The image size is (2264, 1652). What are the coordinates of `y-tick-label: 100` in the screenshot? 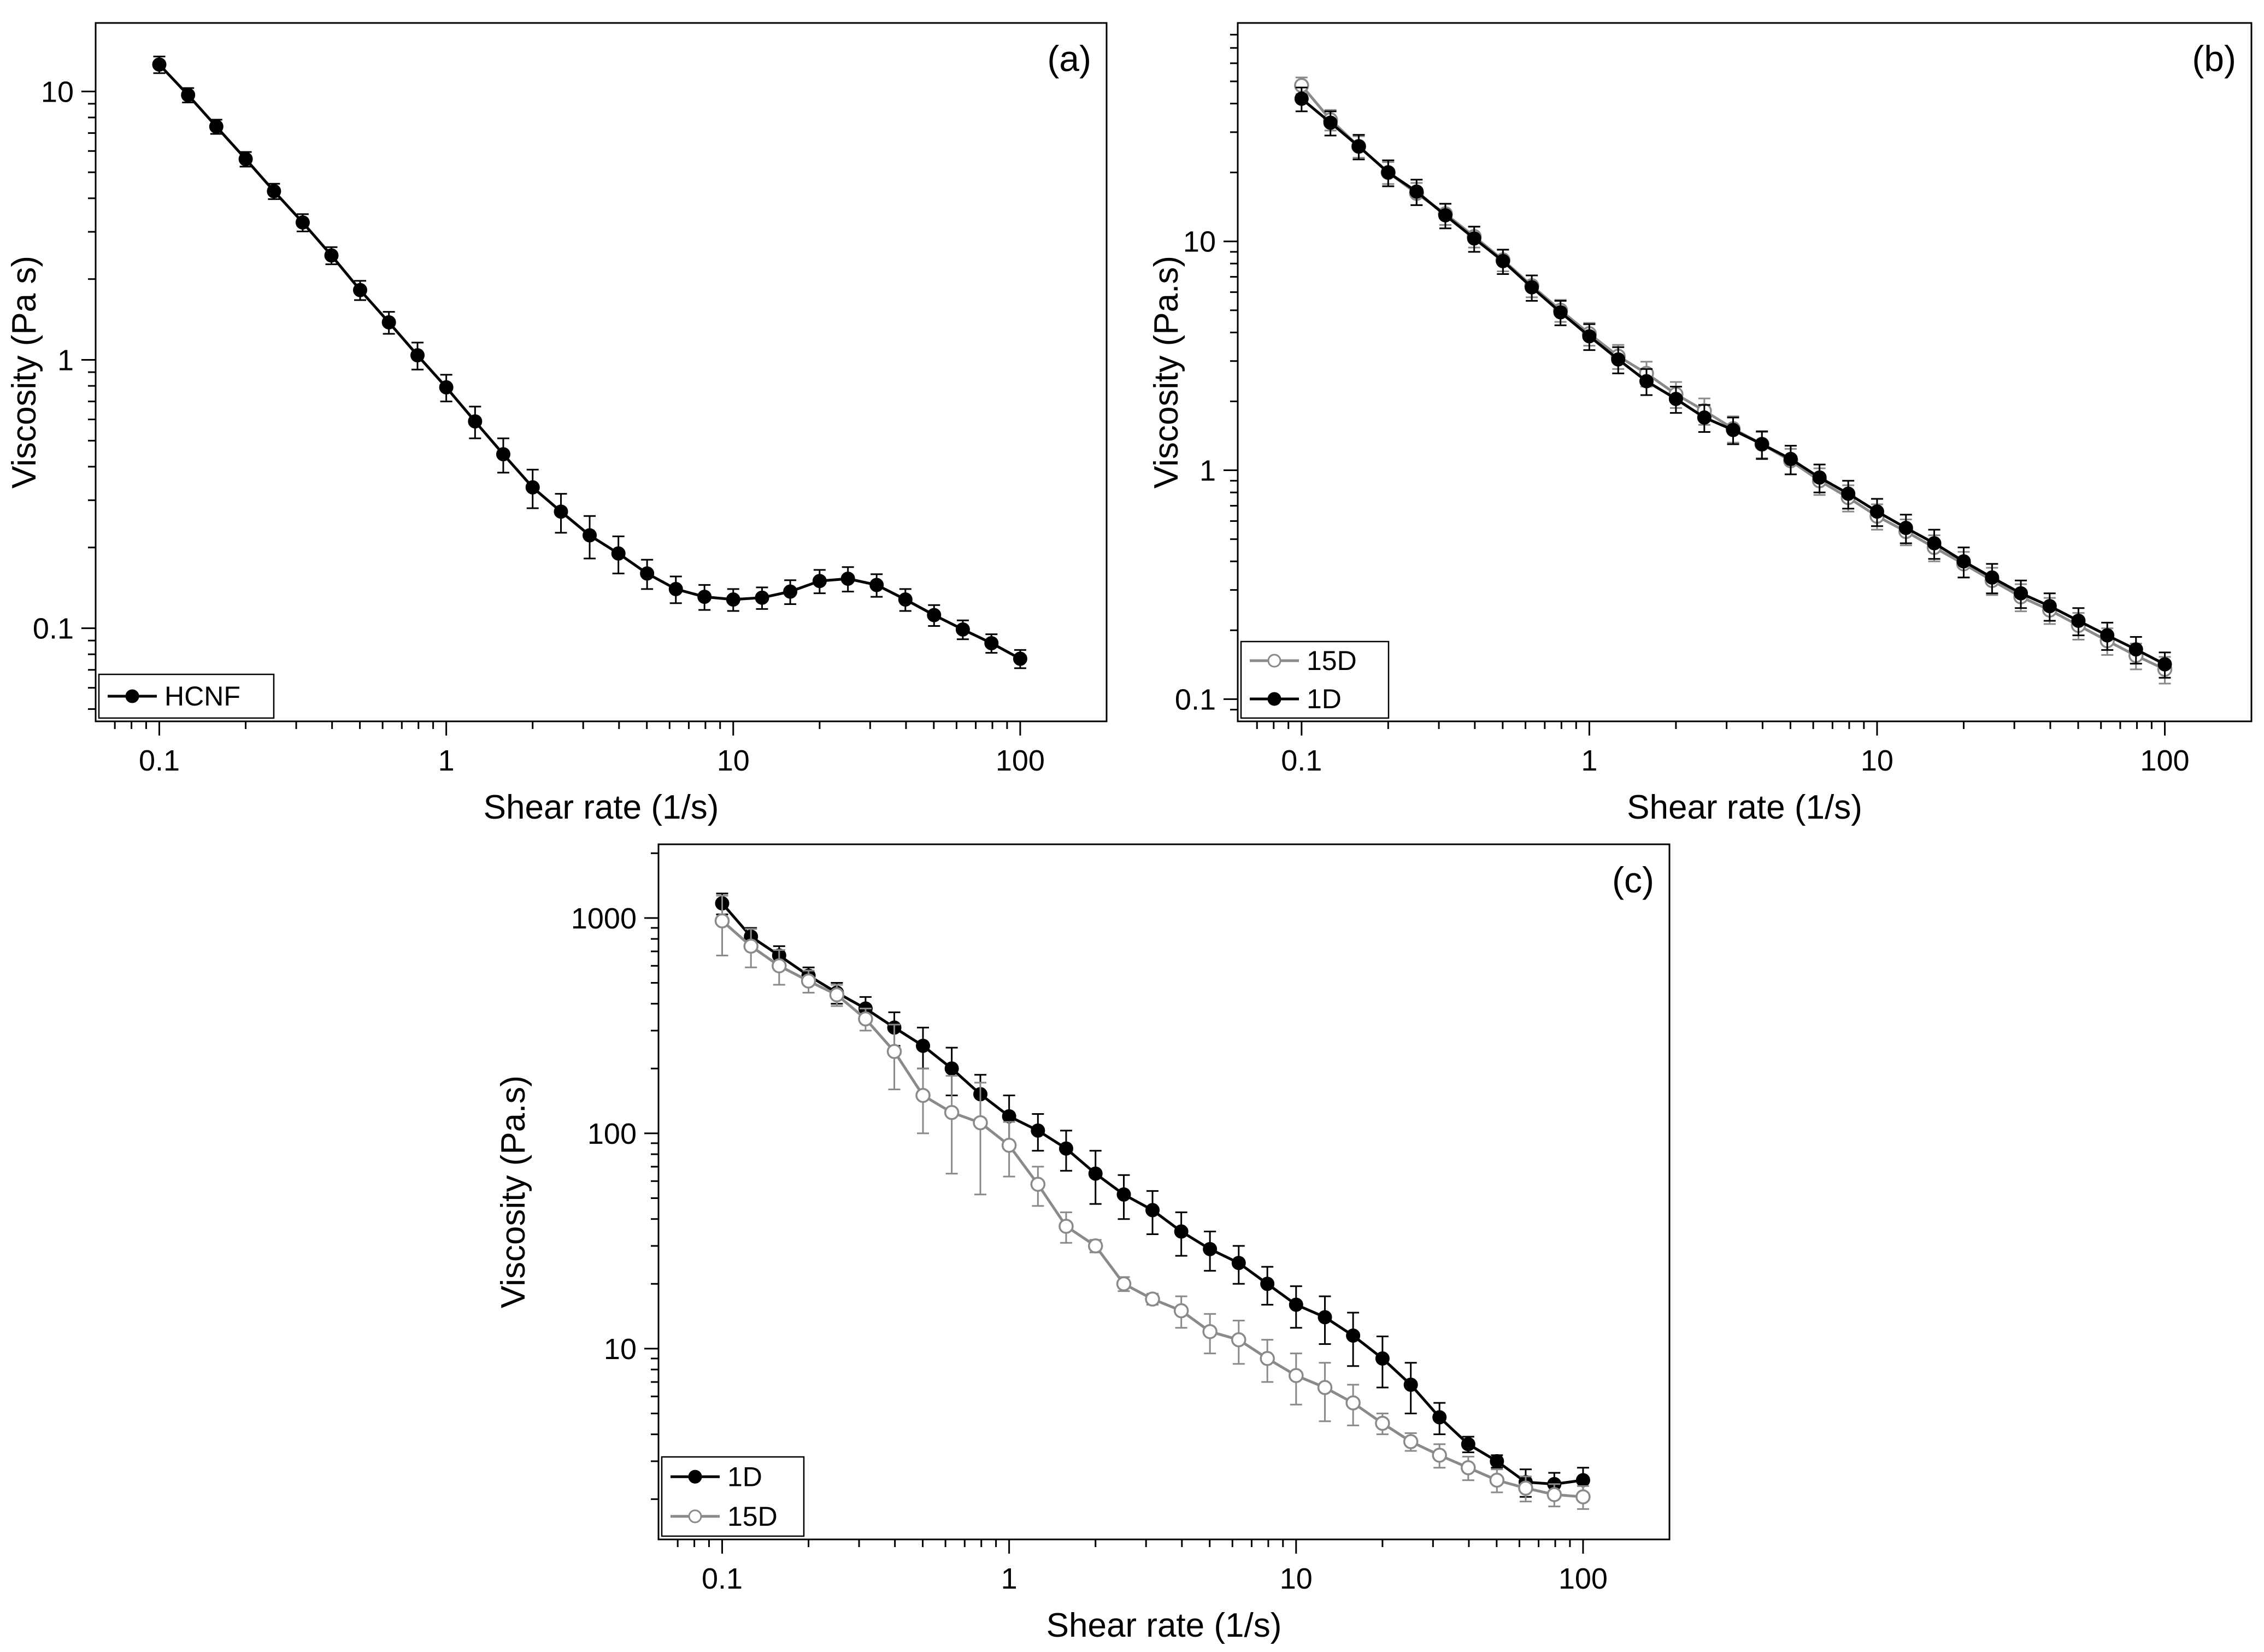 It's located at (612, 1134).